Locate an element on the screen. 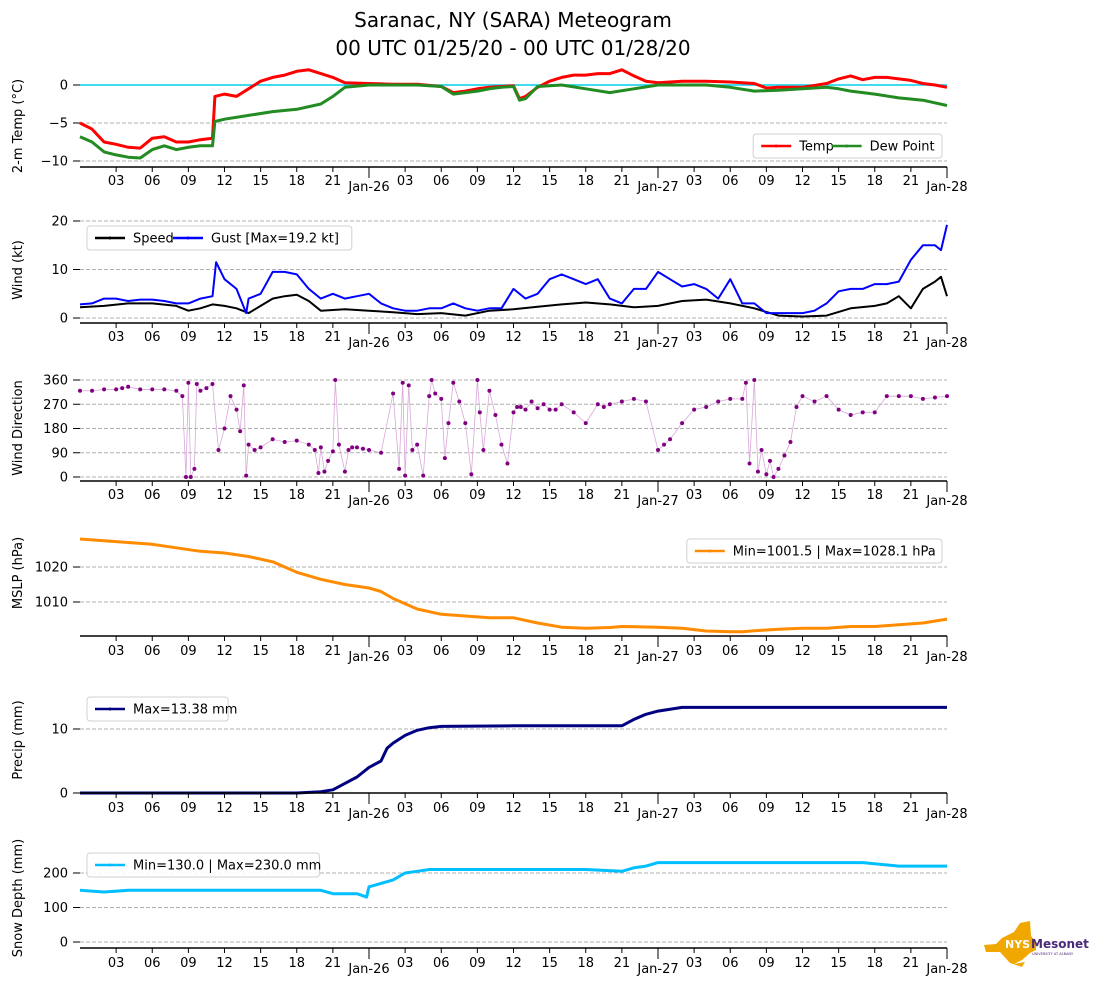 This screenshot has width=1094, height=1001. new-york-state-shape-icon is located at coordinates (1010, 944).